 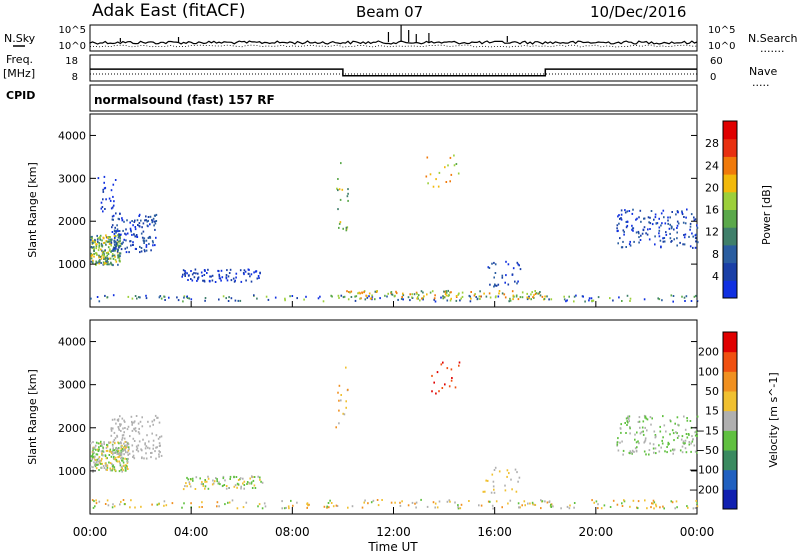 What do you see at coordinates (184, 100) in the screenshot?
I see `mode-text: normalsound (fast) 157 RF` at bounding box center [184, 100].